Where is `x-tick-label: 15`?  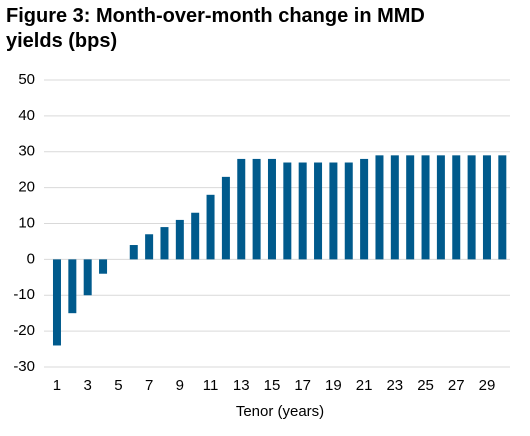
x-tick-label: 15 is located at coordinates (272, 385).